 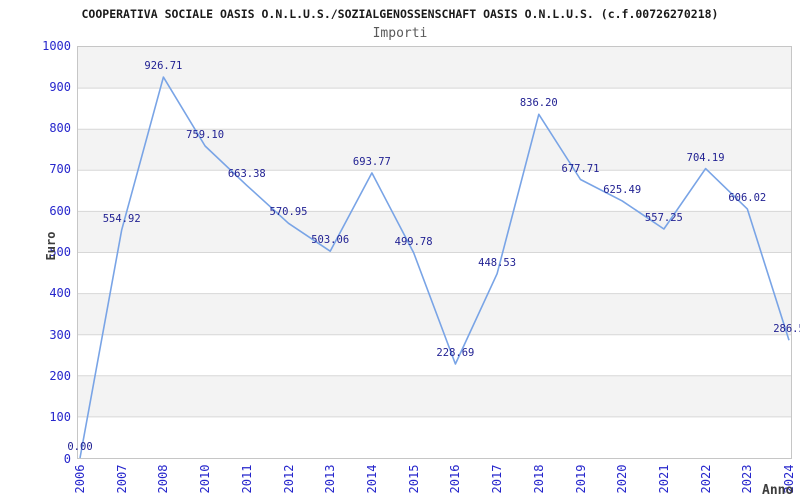 What do you see at coordinates (163, 479) in the screenshot?
I see `x-tick-label: 2008` at bounding box center [163, 479].